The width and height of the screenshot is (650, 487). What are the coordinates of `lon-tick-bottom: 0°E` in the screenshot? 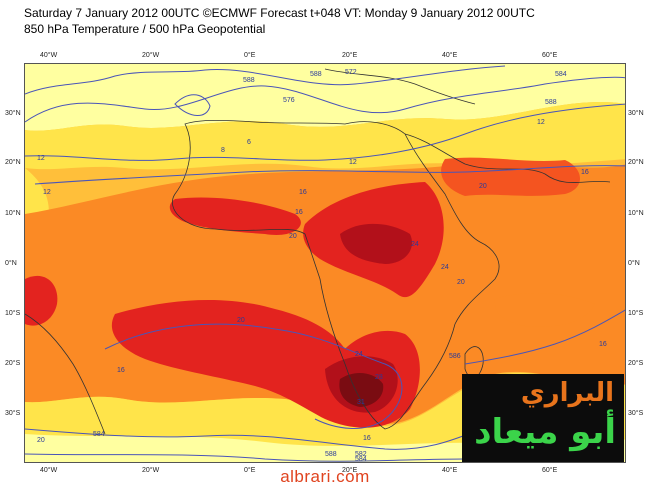 It's located at (250, 470).